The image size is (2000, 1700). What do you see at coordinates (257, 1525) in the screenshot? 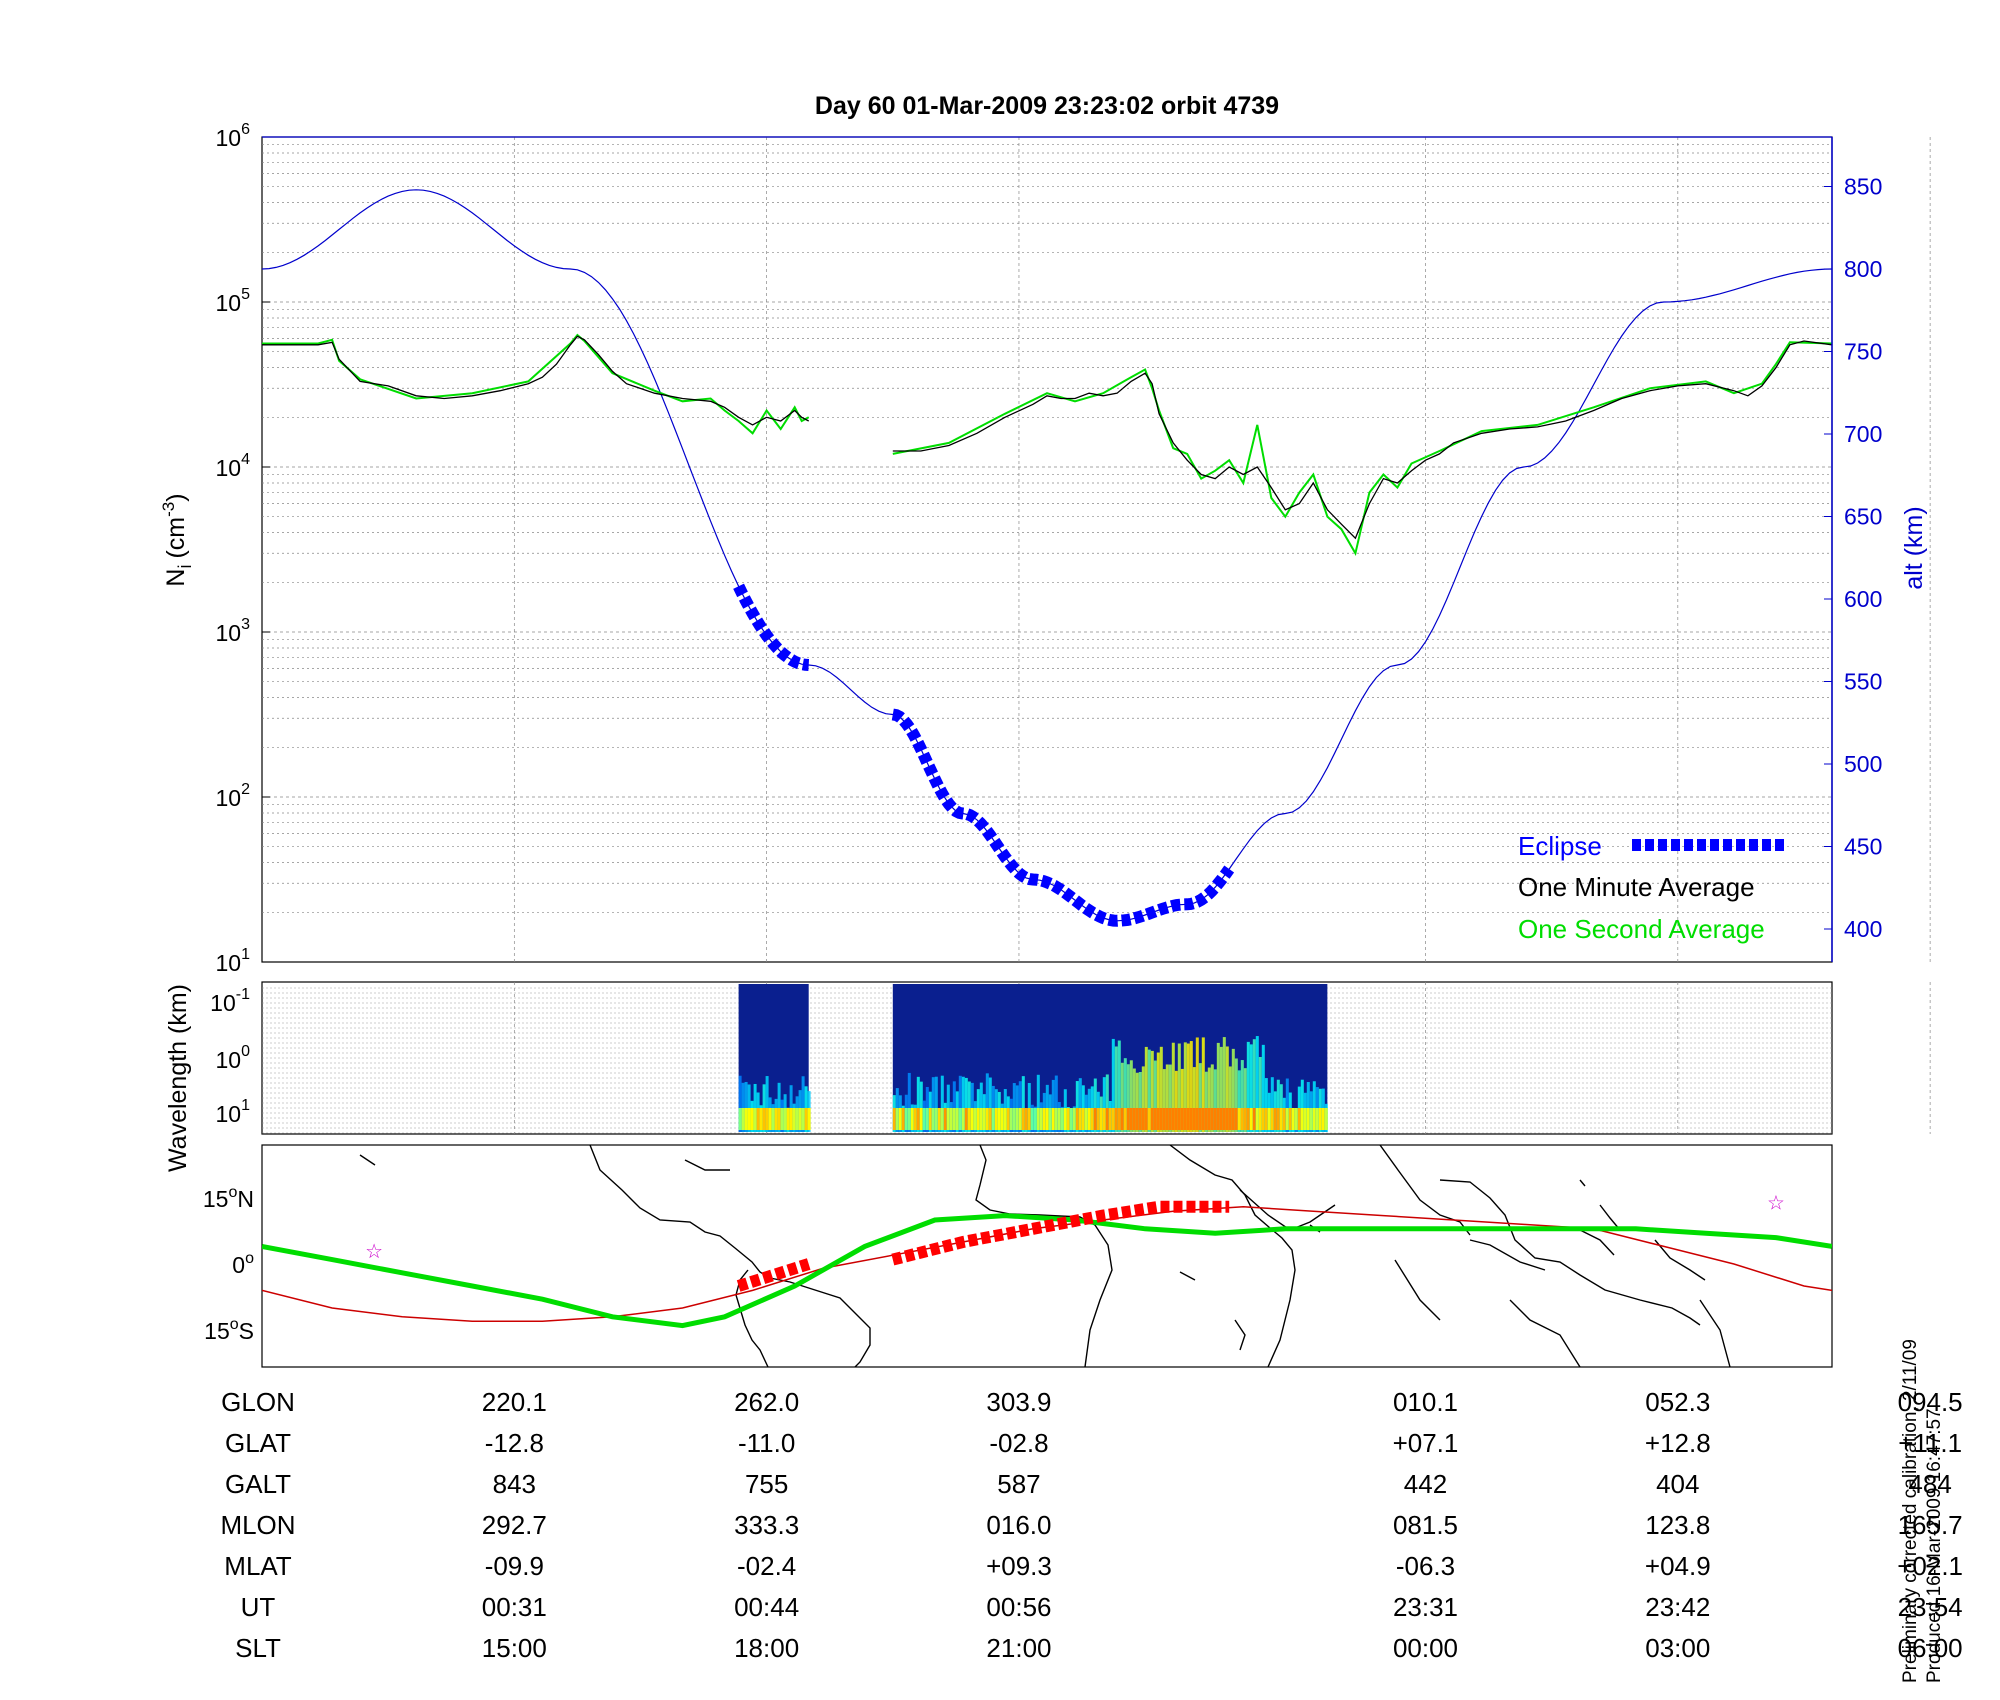
I see `table-row-label: MLON` at bounding box center [257, 1525].